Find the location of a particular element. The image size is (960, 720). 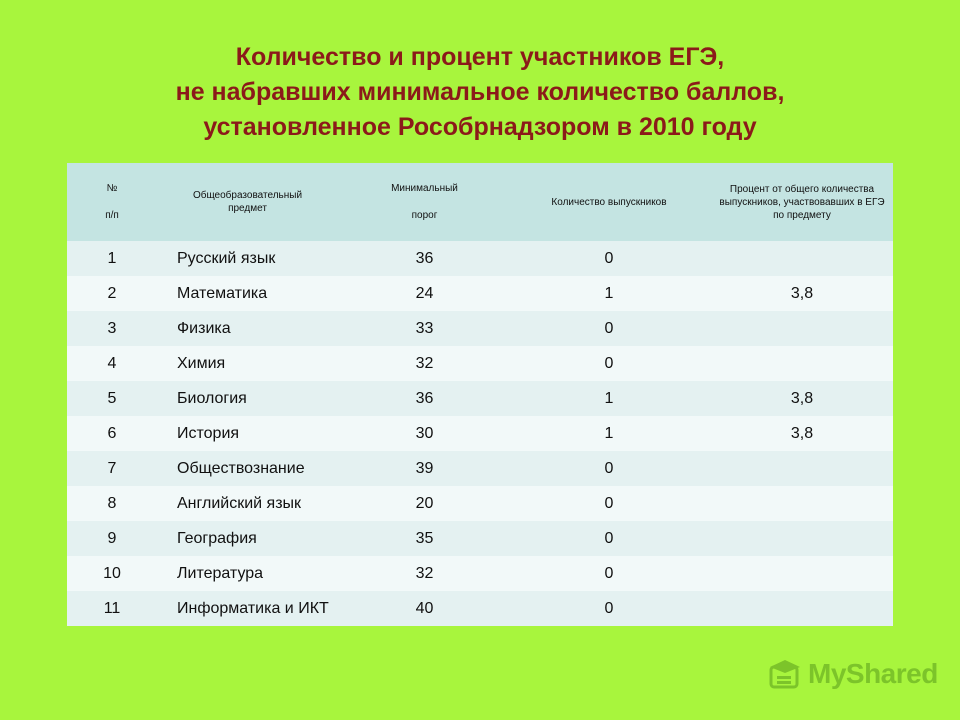

table-row: 2 Математика 24 1 3,8 is located at coordinates (480, 293).